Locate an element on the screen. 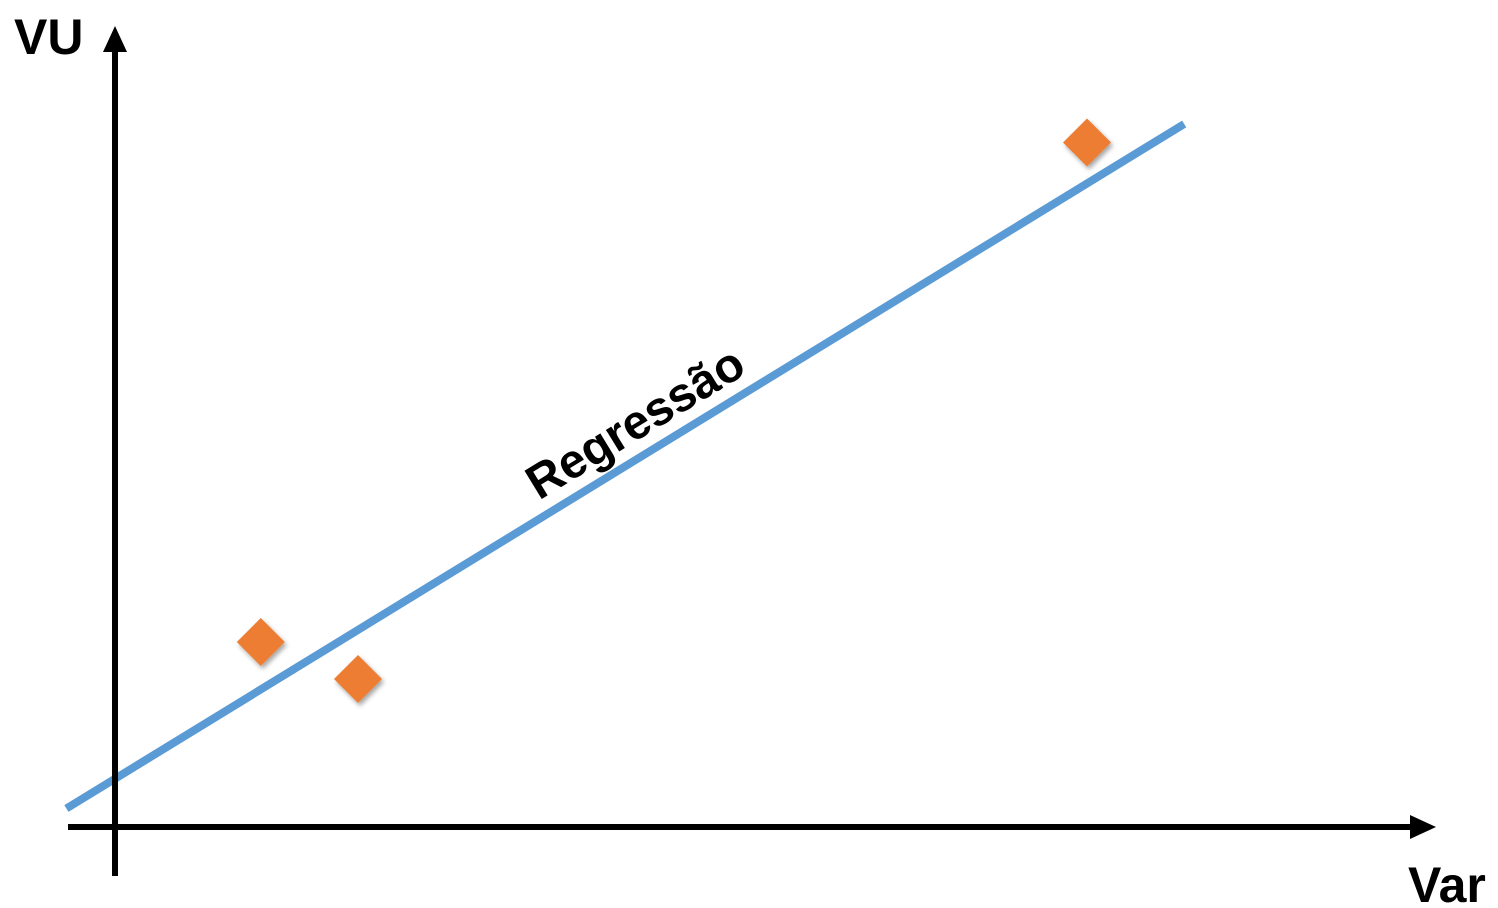 The image size is (1498, 908). y-axis-arrow-icon is located at coordinates (115, 39).